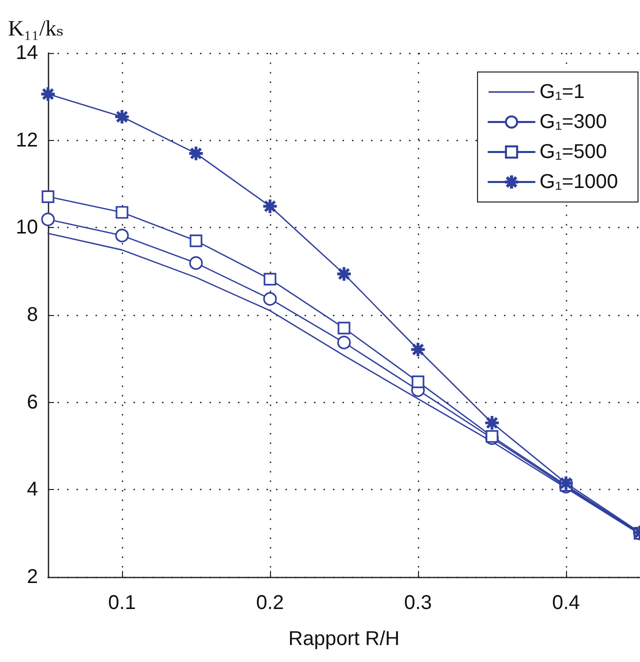 The width and height of the screenshot is (640, 662). What do you see at coordinates (32, 315) in the screenshot?
I see `y-tick-label: 8` at bounding box center [32, 315].